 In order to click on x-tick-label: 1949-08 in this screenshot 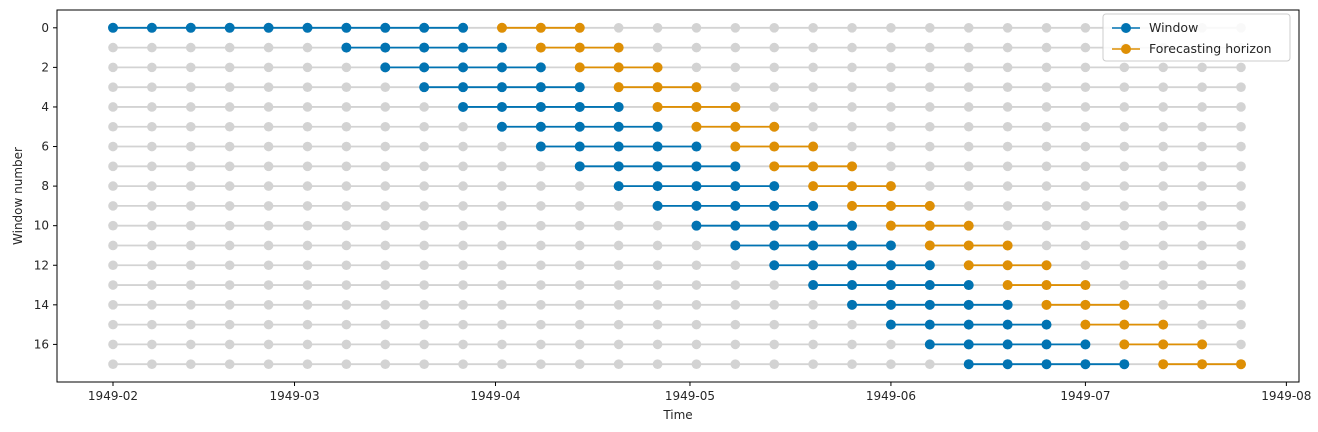, I will do `click(1286, 396)`.